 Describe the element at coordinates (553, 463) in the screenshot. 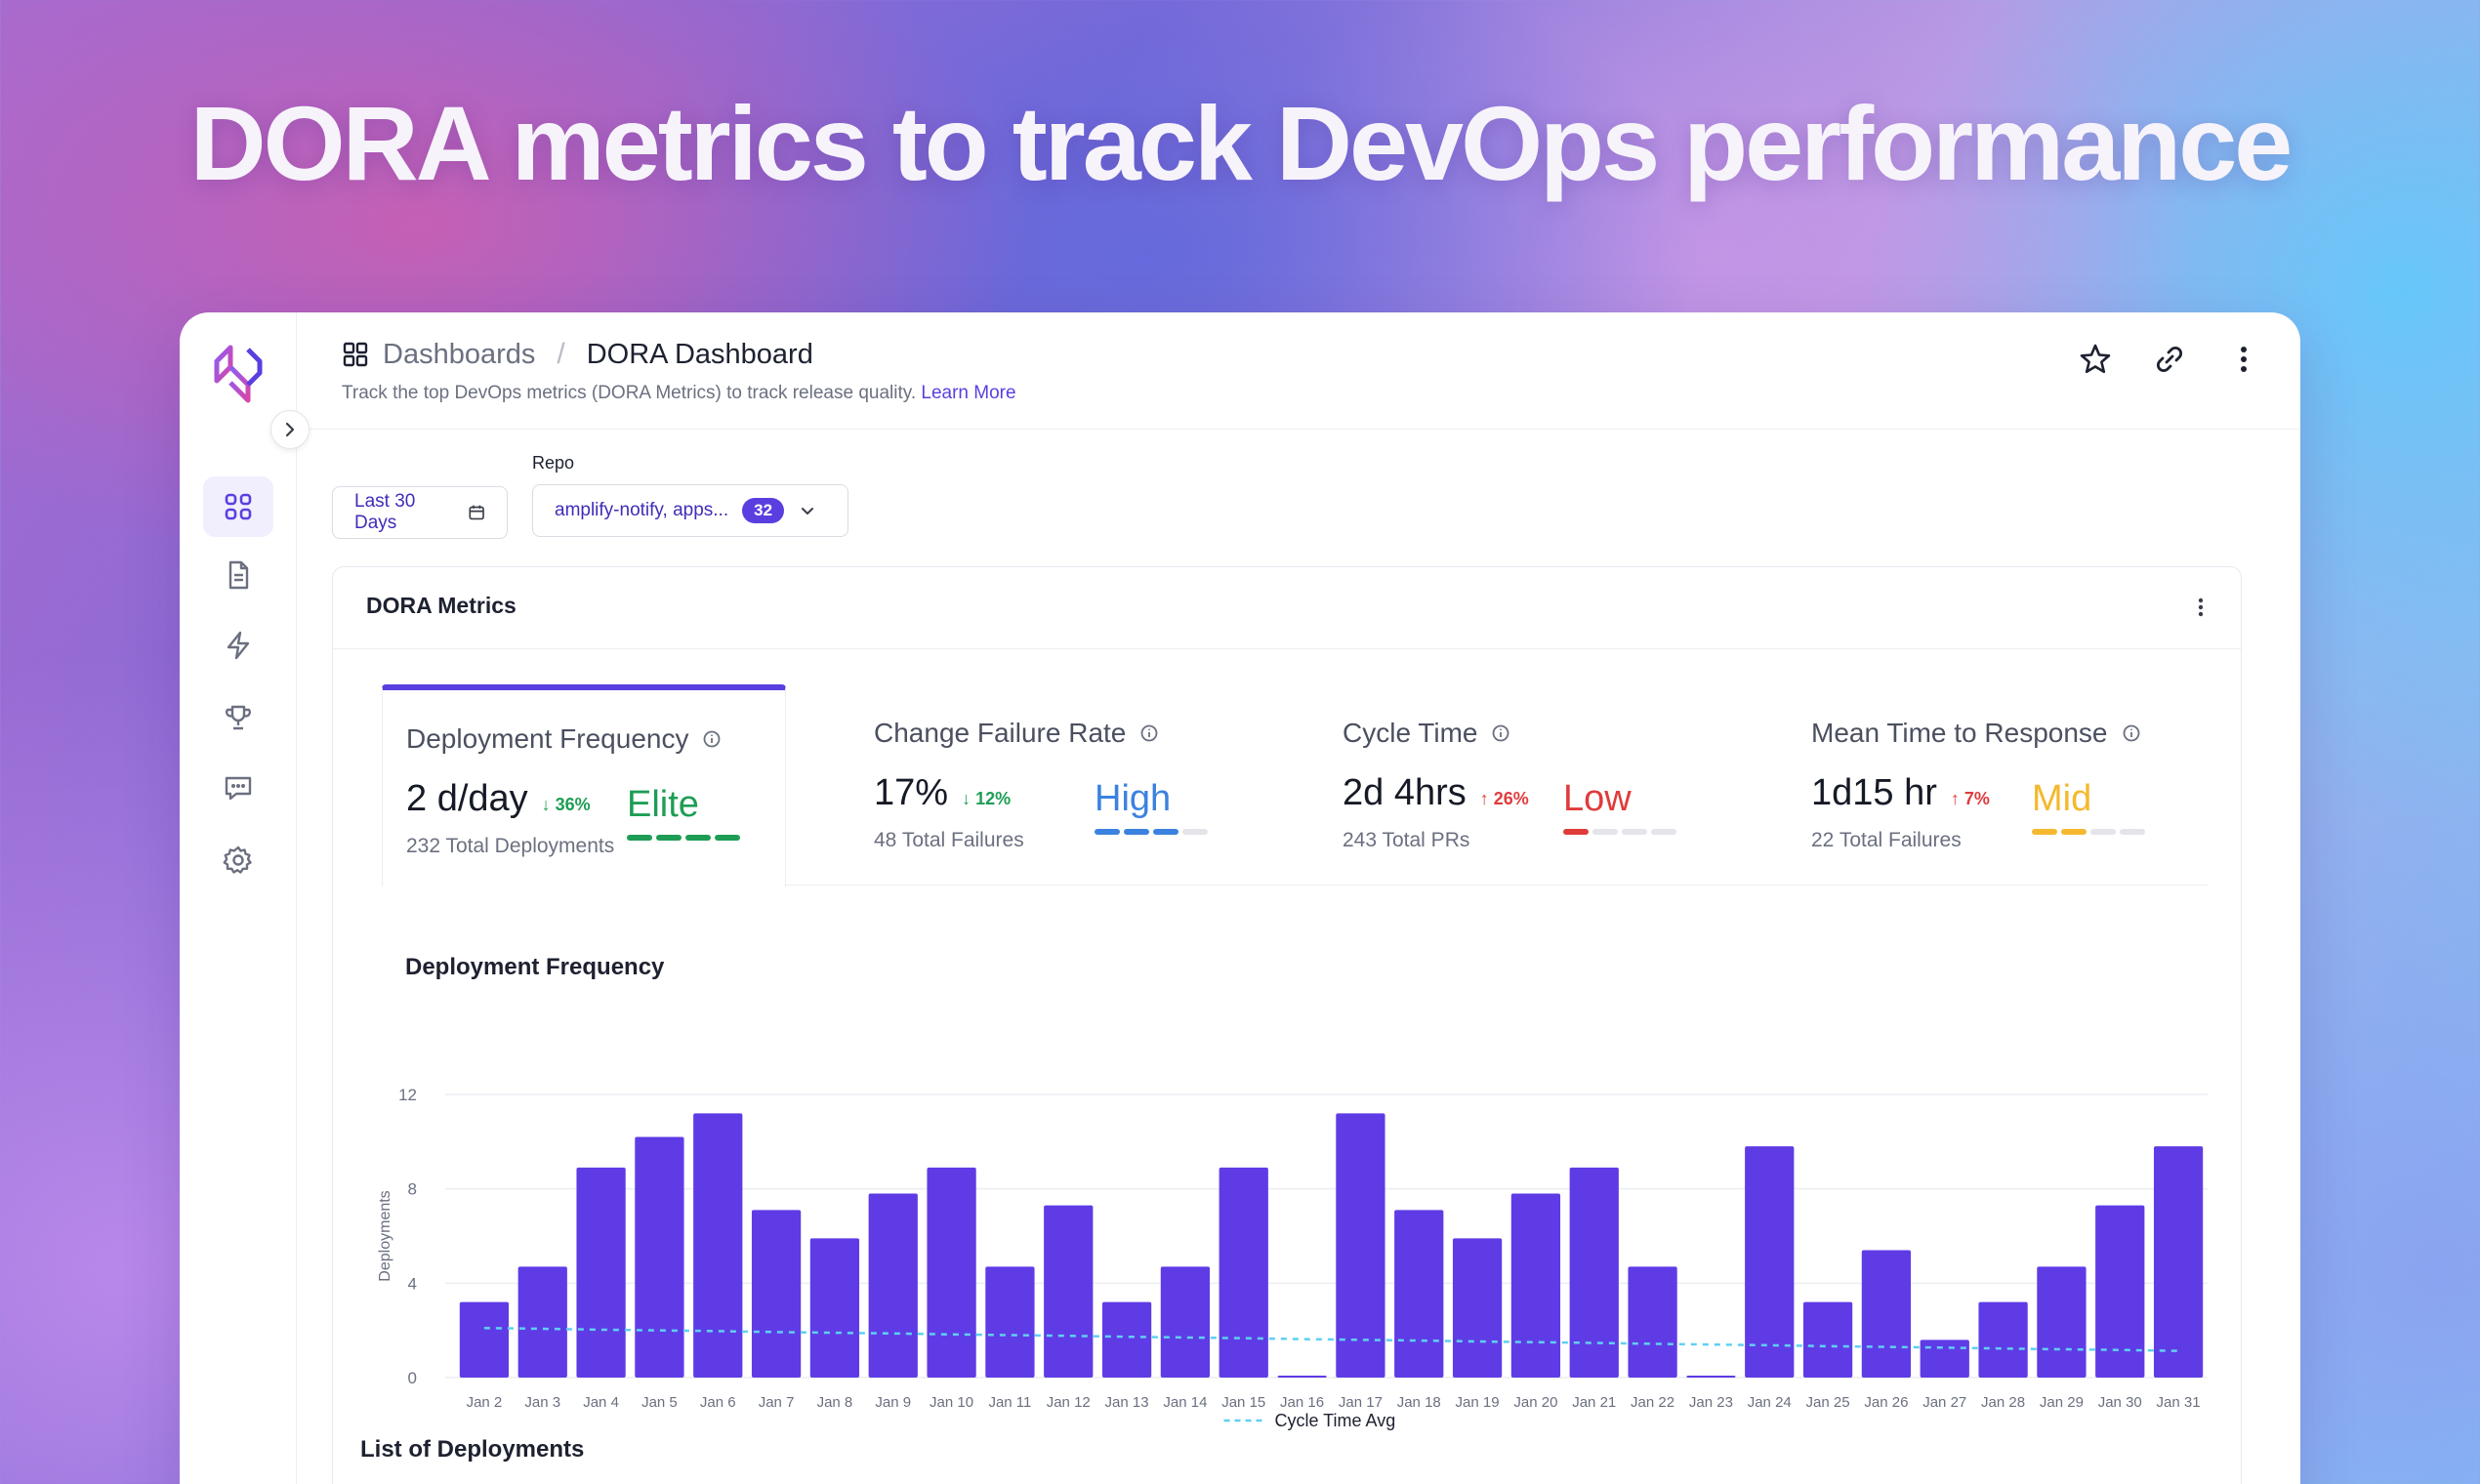

I see `repo-label: Repo` at that location.